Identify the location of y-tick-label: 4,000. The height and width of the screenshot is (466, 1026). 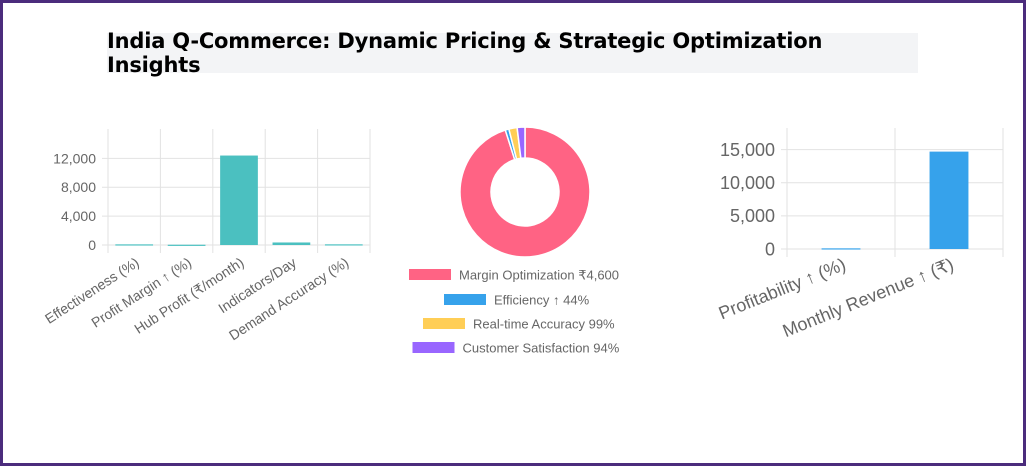
(78, 216).